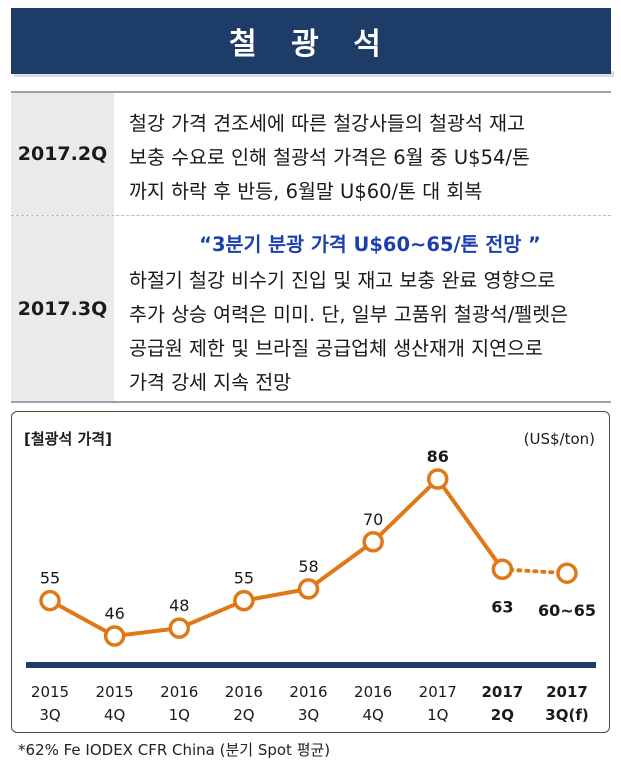  I want to click on description-line: 가격 강세 지속 전망, so click(210, 382).